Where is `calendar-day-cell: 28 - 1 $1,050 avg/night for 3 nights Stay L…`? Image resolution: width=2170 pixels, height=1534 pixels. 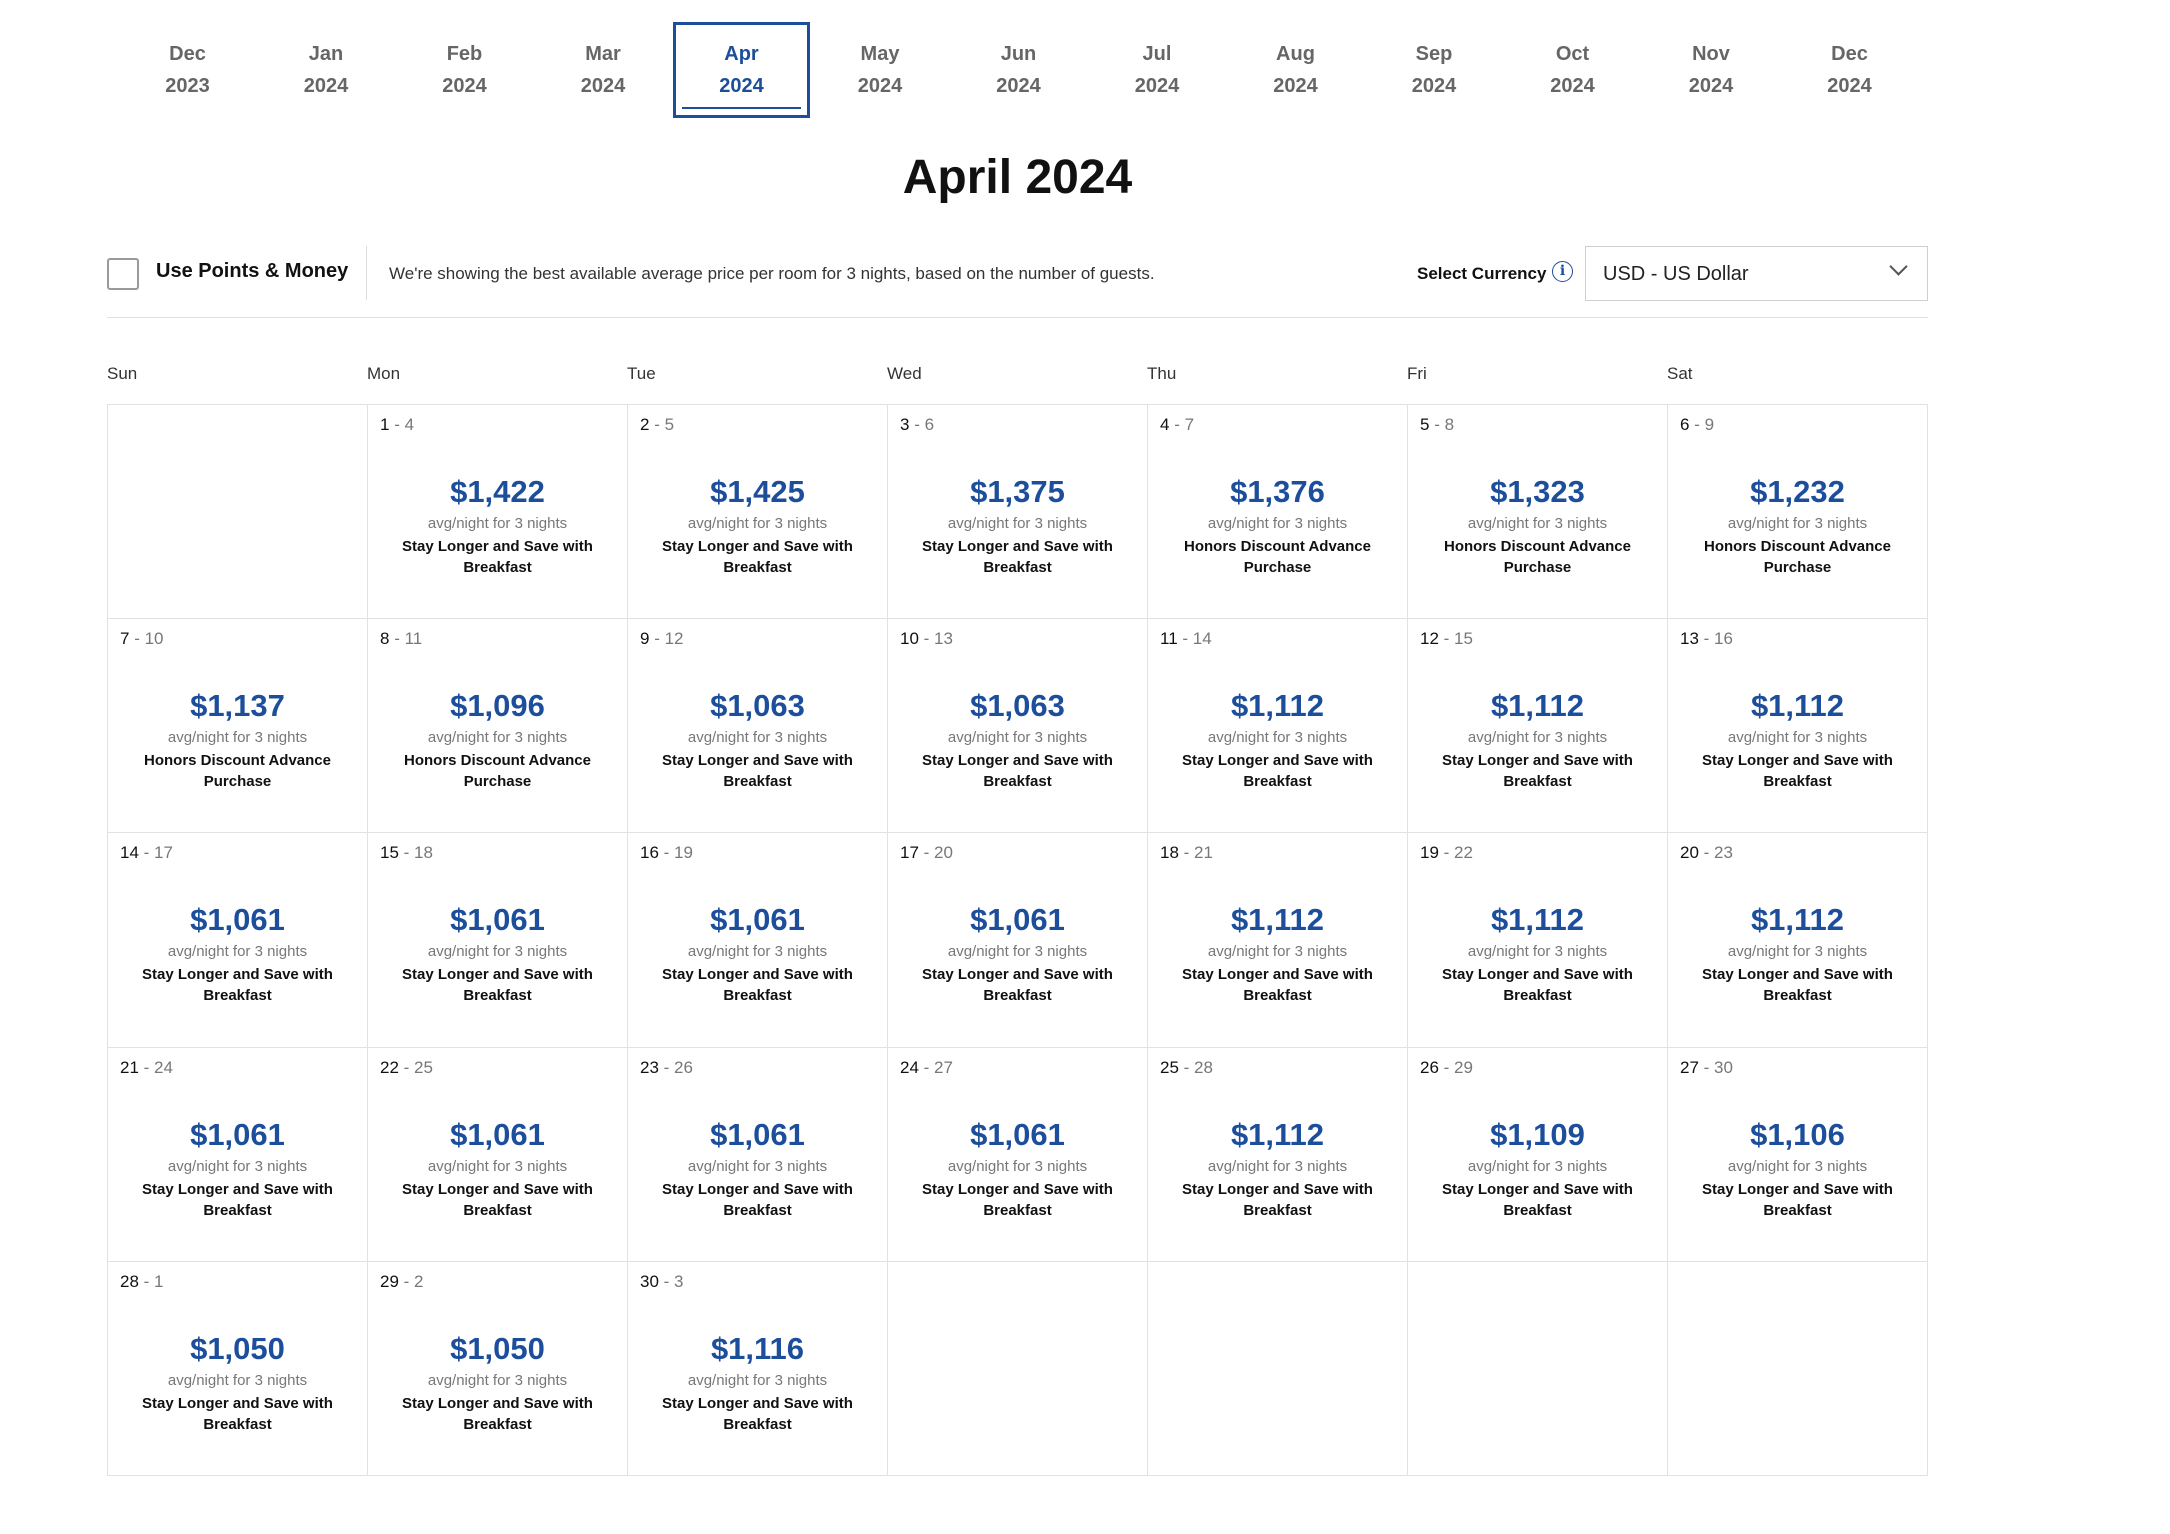
calendar-day-cell: 28 - 1 $1,050 avg/night for 3 nights Stay L… is located at coordinates (238, 1368).